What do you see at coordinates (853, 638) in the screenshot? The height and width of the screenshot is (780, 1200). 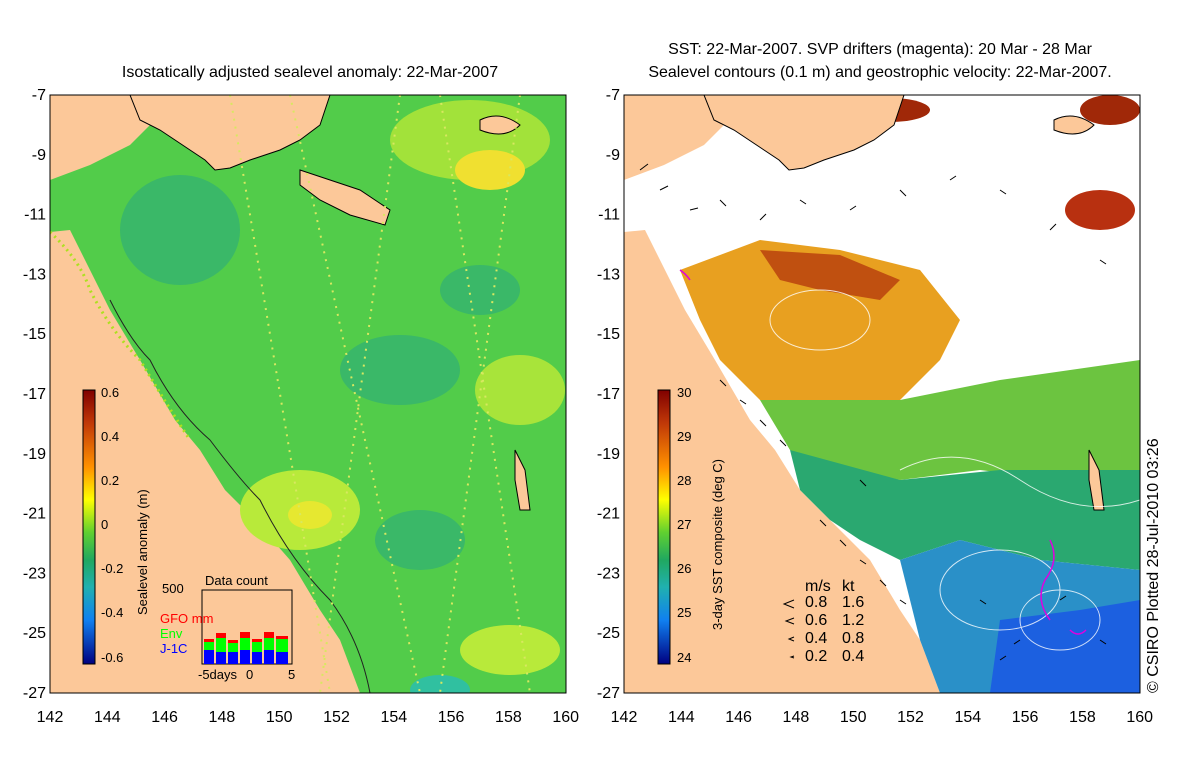 I see `speed-legend-kt: 0.8` at bounding box center [853, 638].